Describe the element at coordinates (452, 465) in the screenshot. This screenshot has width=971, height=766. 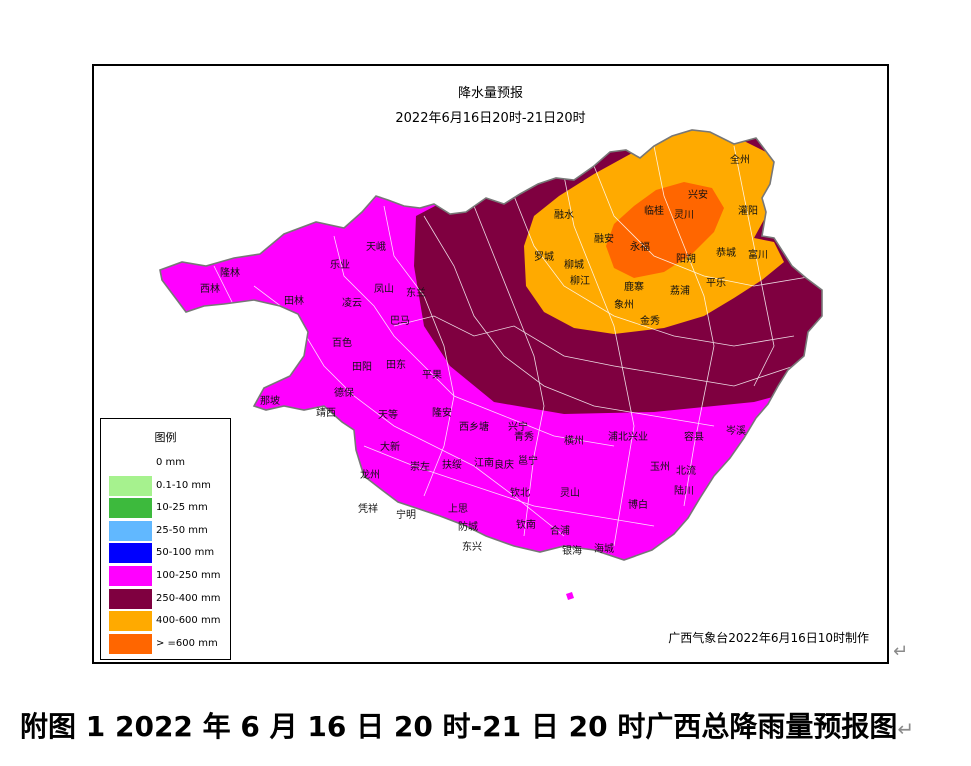
I see `place-label: 扶绥` at that location.